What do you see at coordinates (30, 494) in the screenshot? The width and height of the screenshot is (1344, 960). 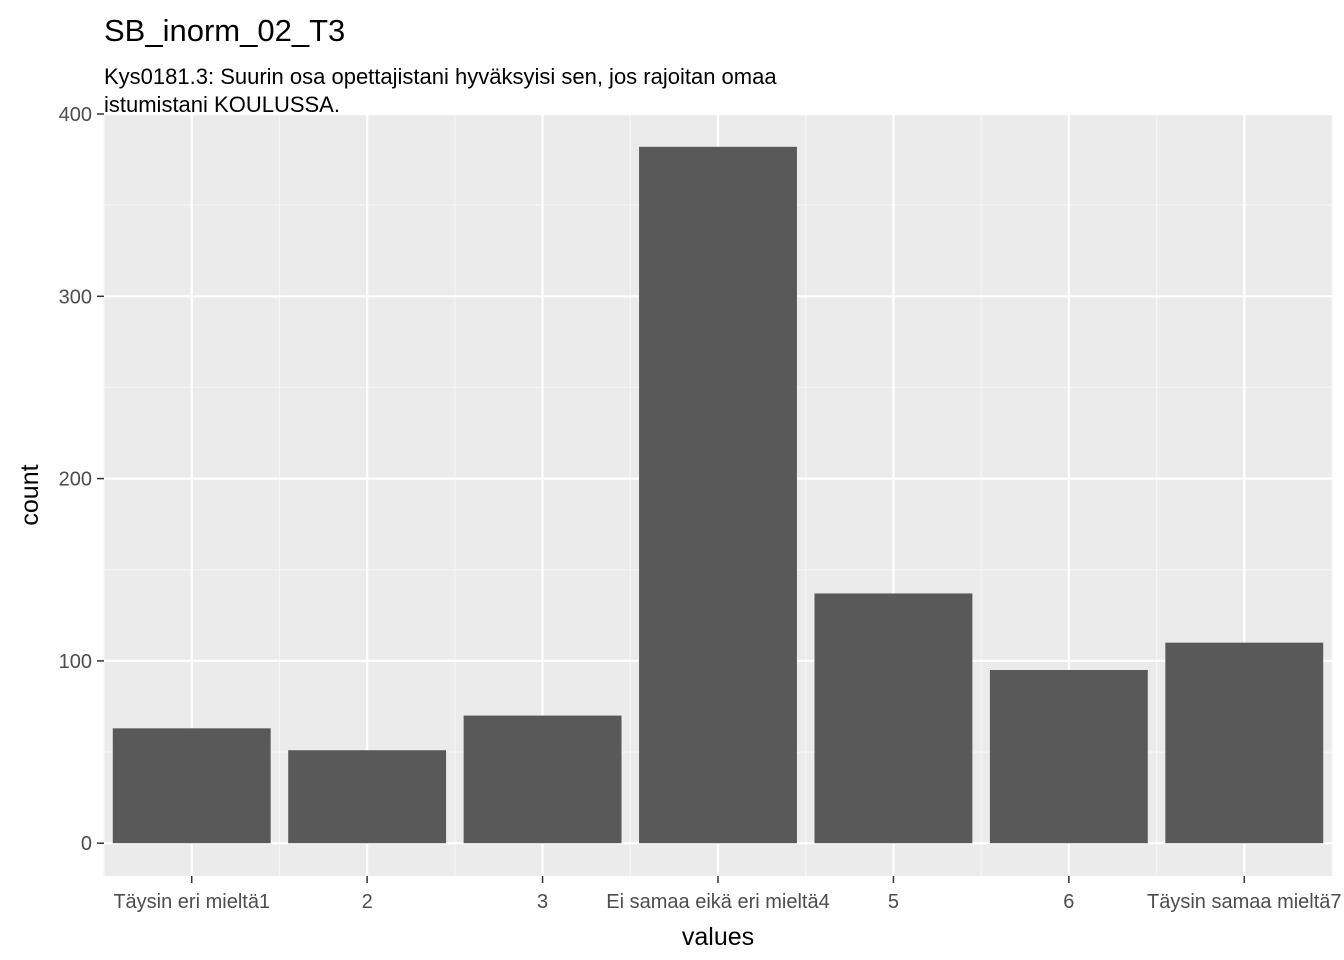 I see `y-axis-title: count` at bounding box center [30, 494].